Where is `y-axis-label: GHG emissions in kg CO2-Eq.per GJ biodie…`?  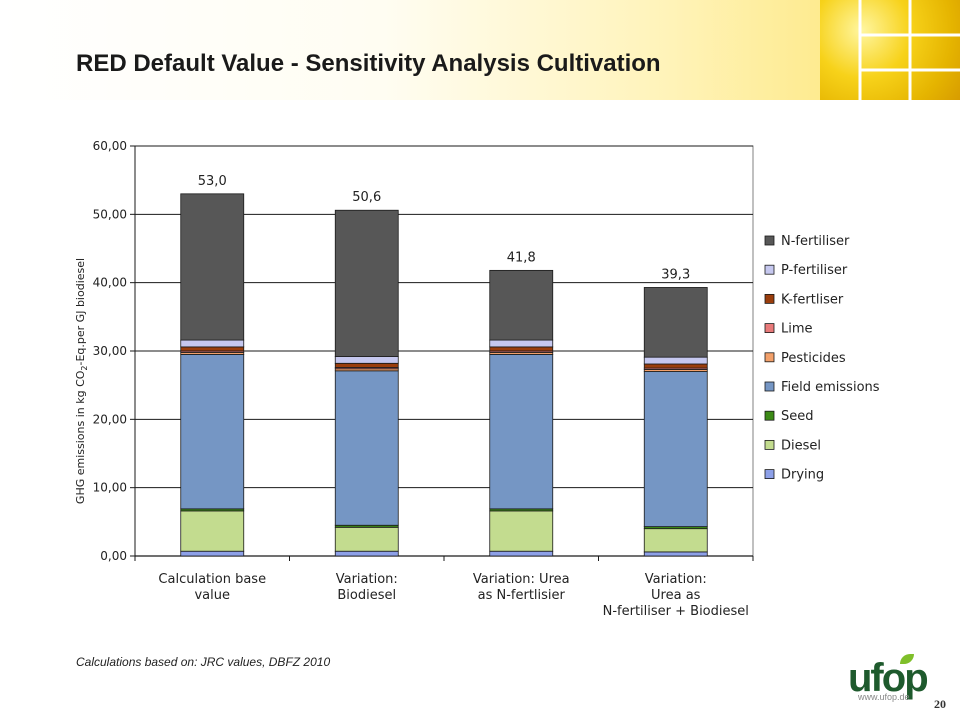 y-axis-label: GHG emissions in kg CO2-Eq.per GJ biodie… is located at coordinates (81, 381).